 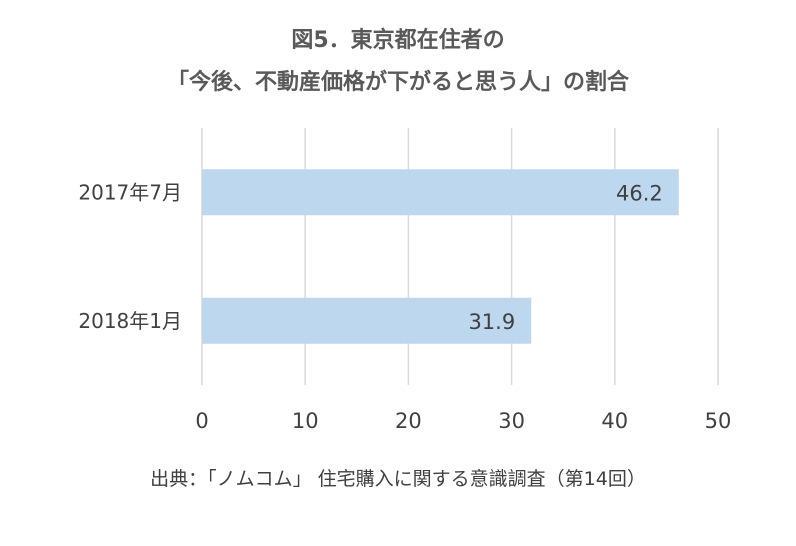 I want to click on data-label-1: 31.9, so click(x=491, y=322).